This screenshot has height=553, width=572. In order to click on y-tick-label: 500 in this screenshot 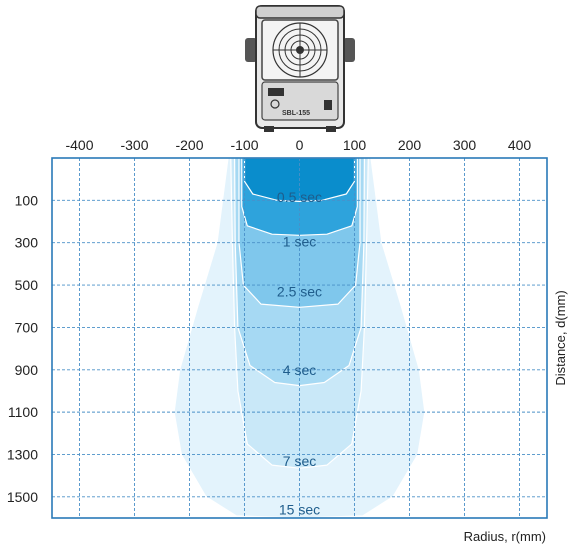, I will do `click(27, 285)`.